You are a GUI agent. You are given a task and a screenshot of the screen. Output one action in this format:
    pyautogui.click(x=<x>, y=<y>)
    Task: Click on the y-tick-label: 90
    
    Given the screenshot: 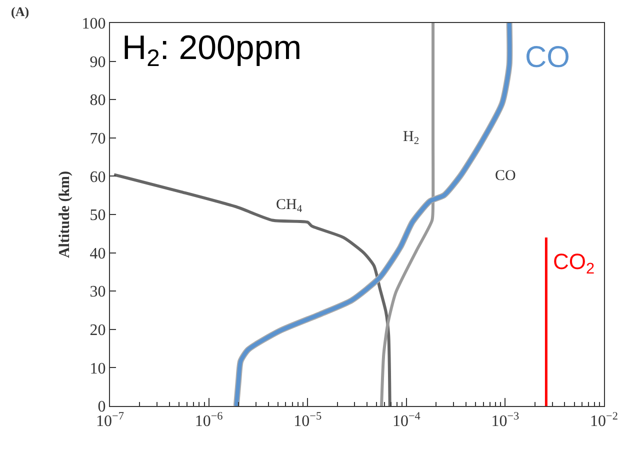 What is the action you would take?
    pyautogui.click(x=98, y=62)
    